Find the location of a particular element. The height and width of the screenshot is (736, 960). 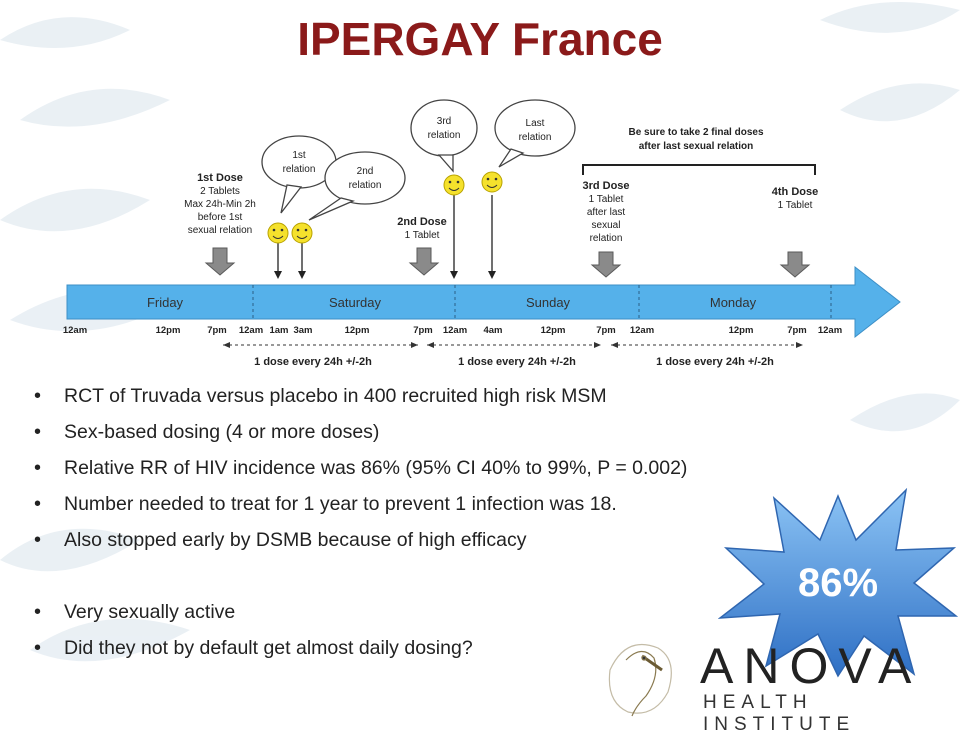

day-label-friday: Friday is located at coordinates (165, 302).